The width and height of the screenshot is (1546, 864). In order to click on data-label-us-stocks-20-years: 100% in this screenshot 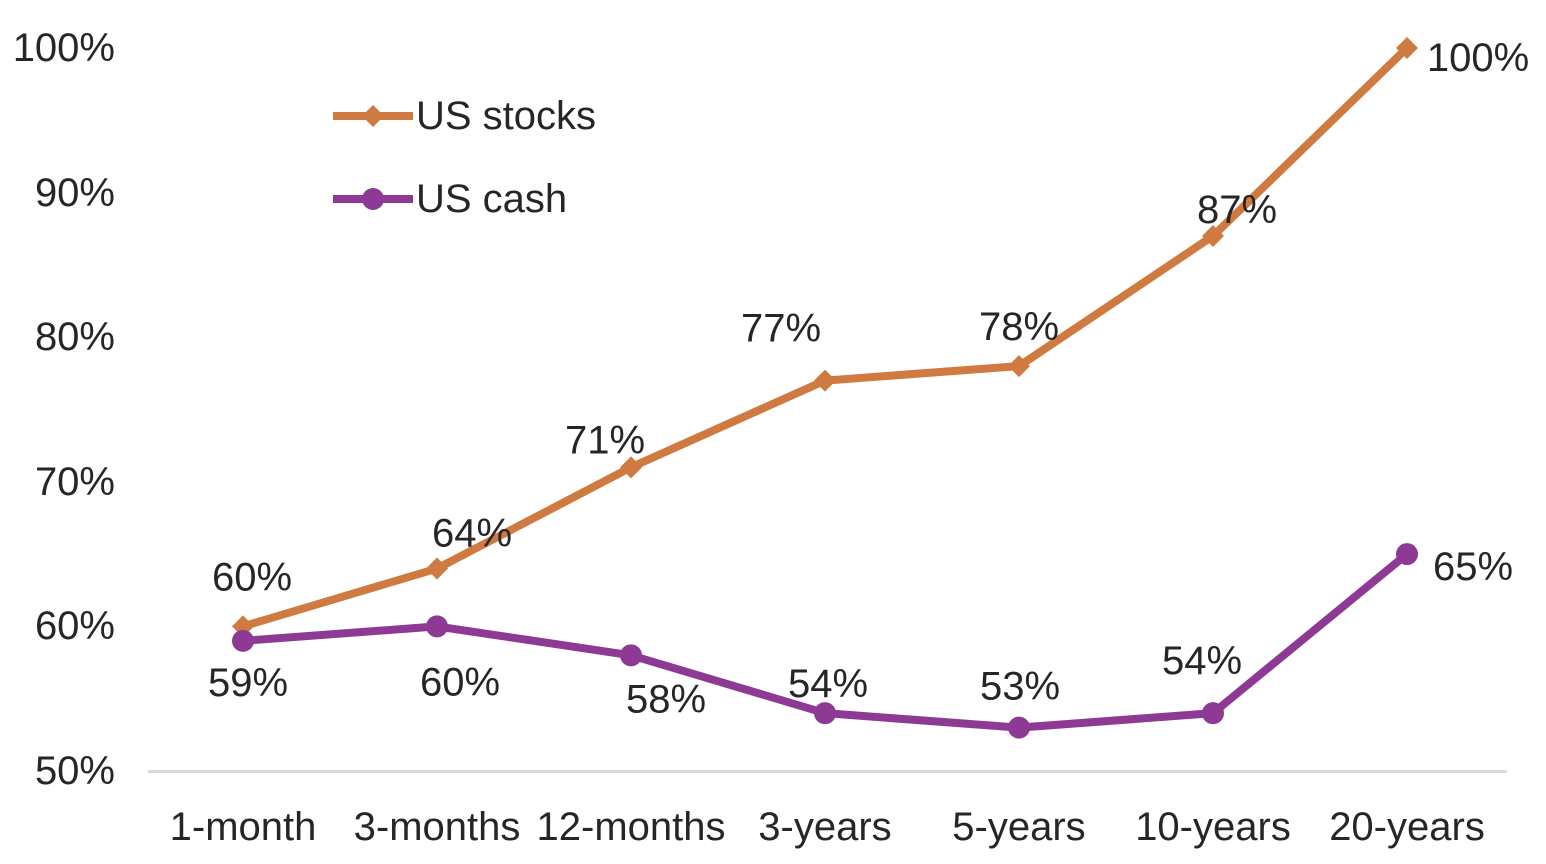, I will do `click(1478, 58)`.